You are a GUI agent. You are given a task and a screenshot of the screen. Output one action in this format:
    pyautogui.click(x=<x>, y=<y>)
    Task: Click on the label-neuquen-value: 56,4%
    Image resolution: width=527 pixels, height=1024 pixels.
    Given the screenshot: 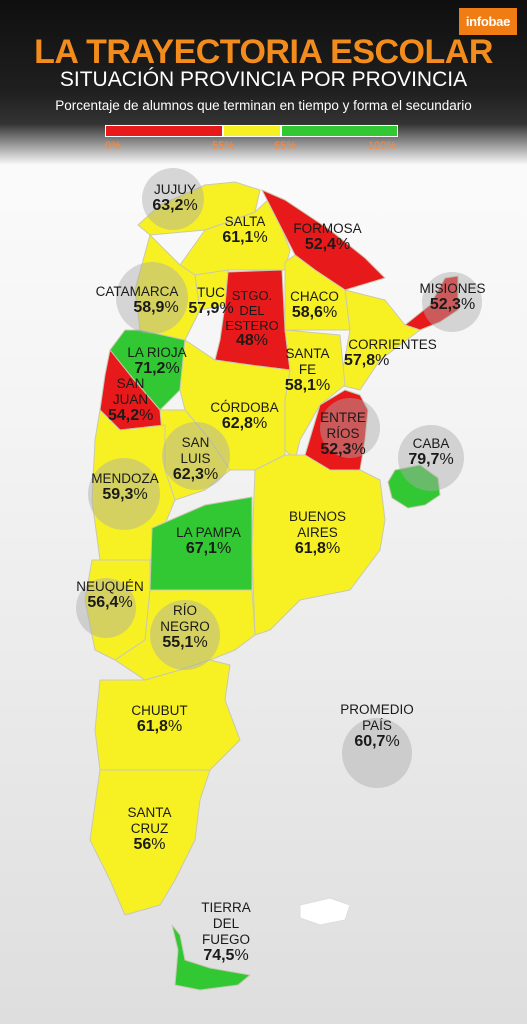 What is the action you would take?
    pyautogui.click(x=110, y=602)
    